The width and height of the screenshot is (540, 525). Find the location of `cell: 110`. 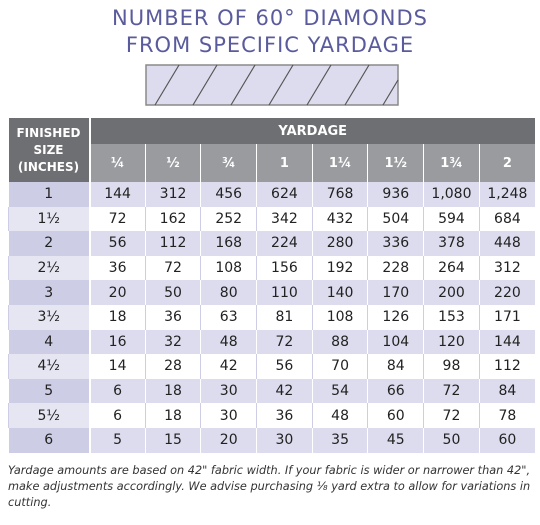

cell: 110 is located at coordinates (284, 292).